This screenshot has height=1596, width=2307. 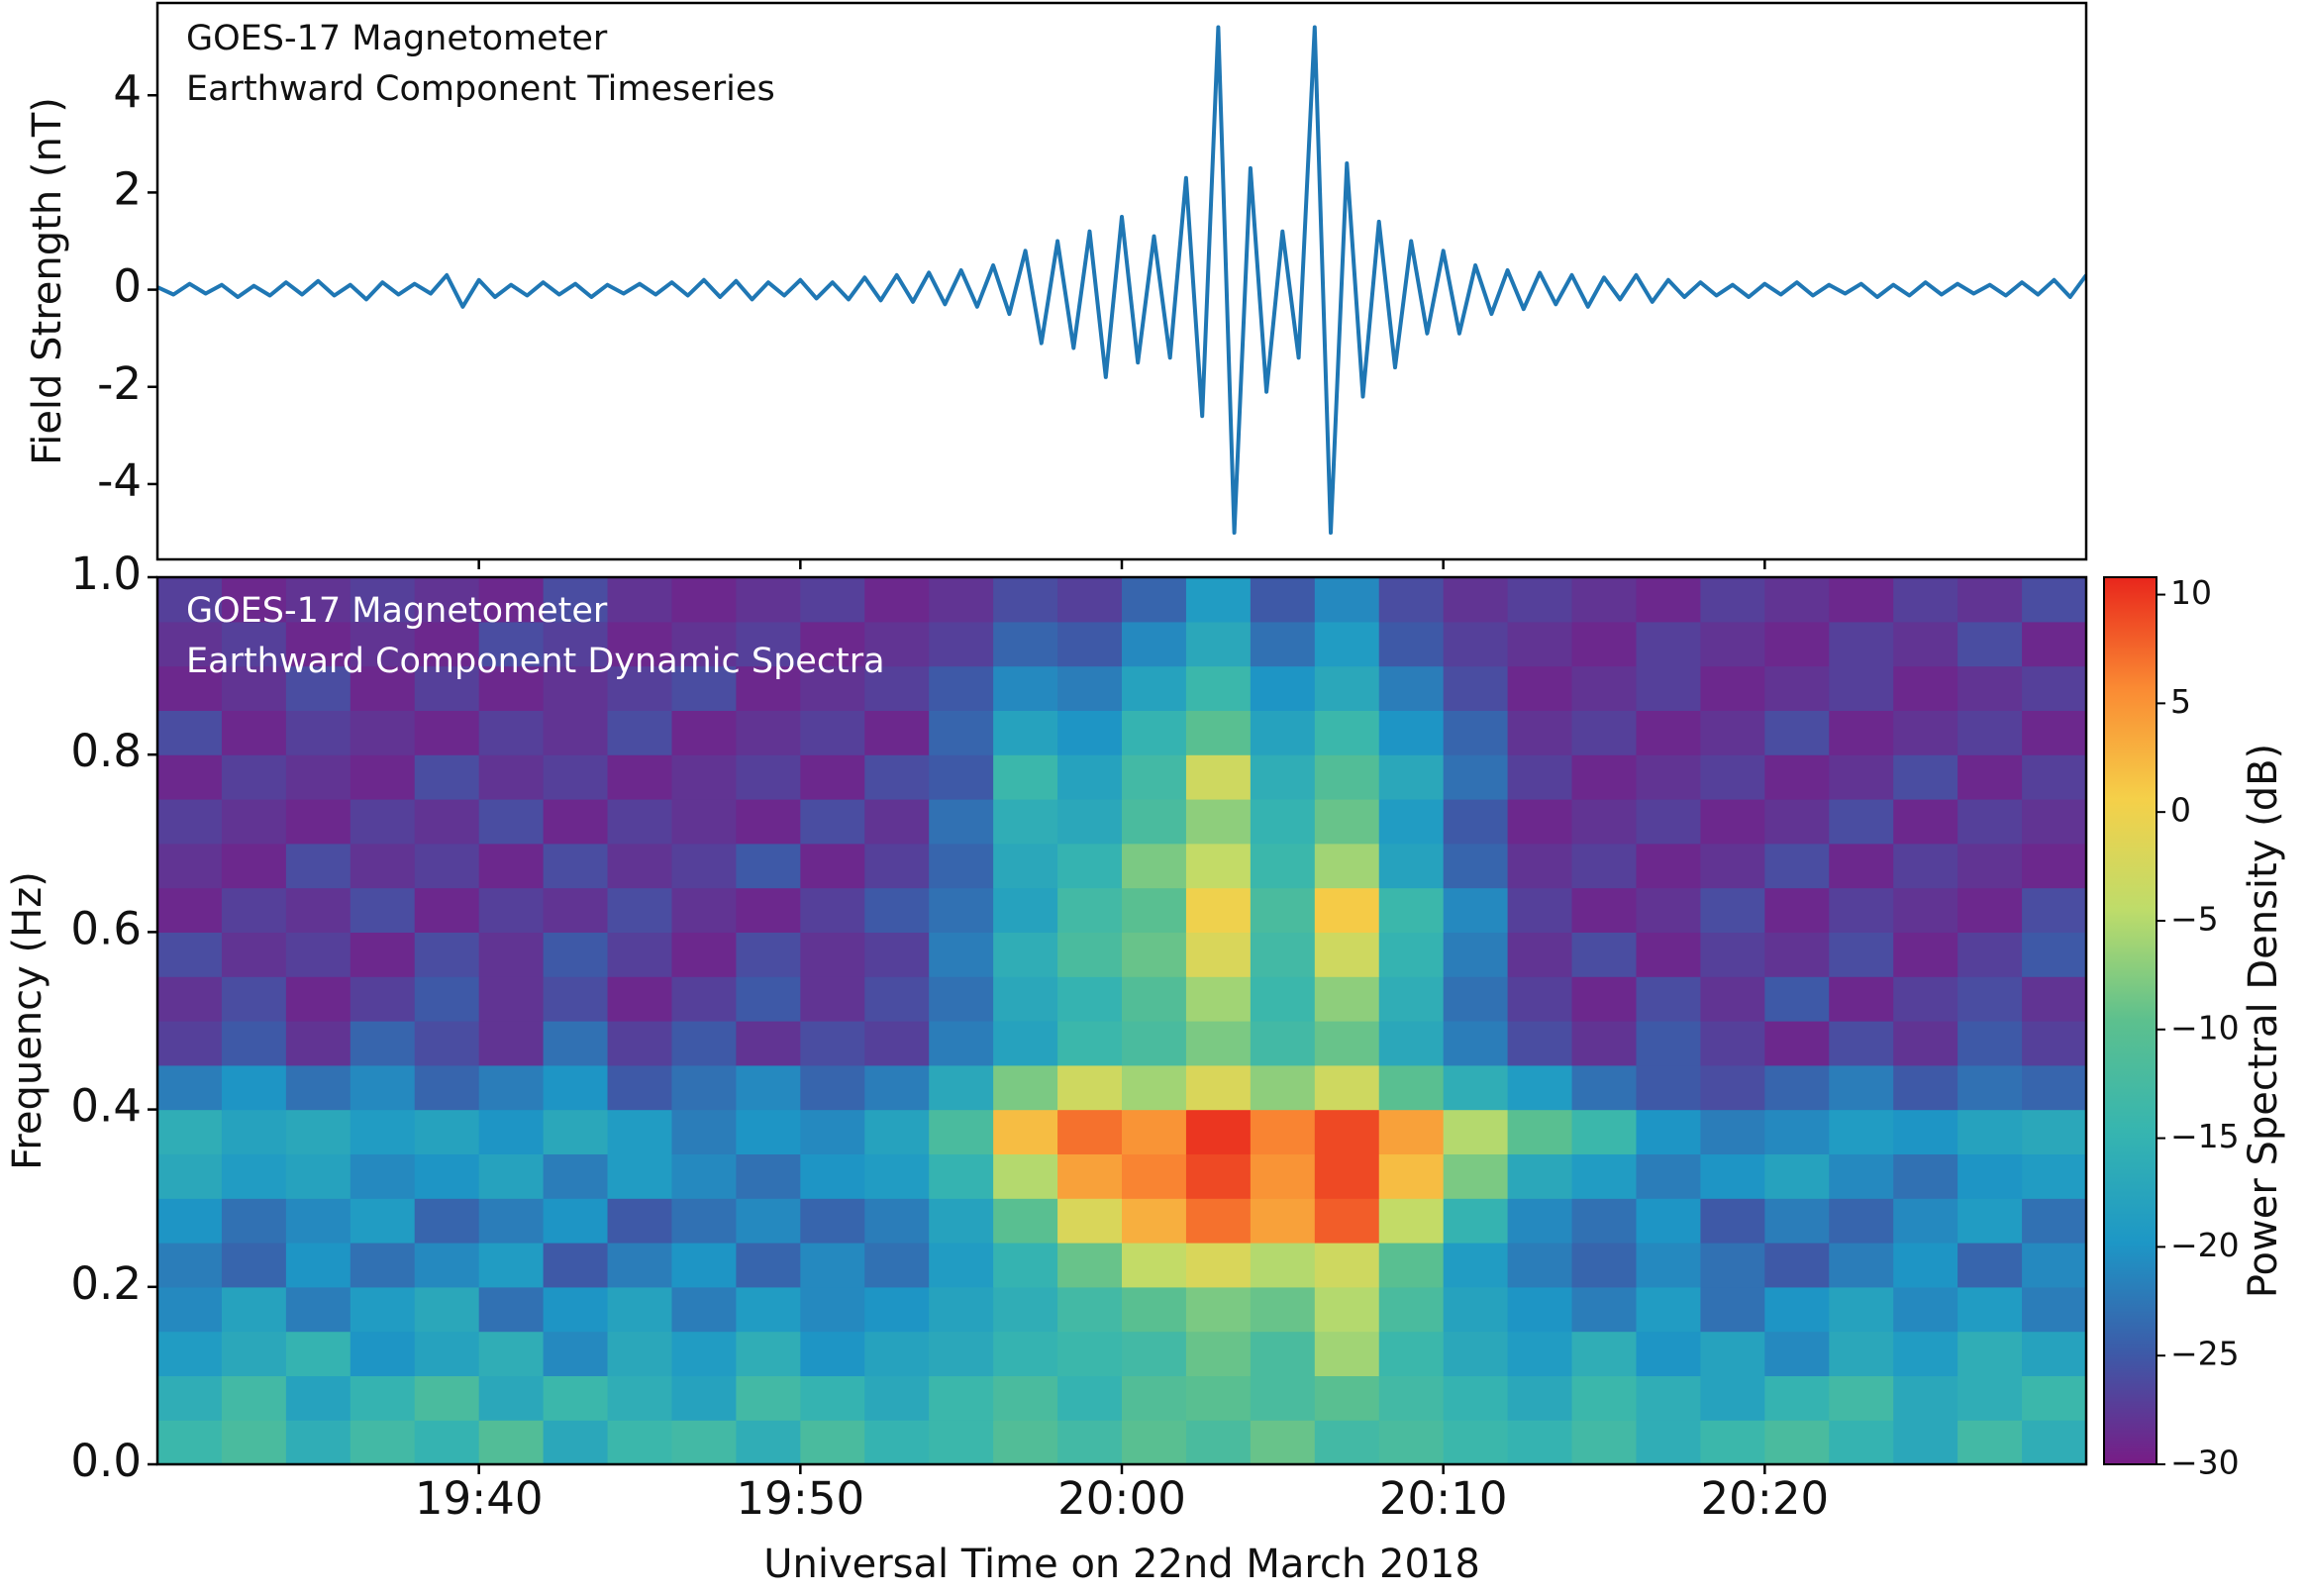 I want to click on y-tick-label: 0.2, so click(x=106, y=1283).